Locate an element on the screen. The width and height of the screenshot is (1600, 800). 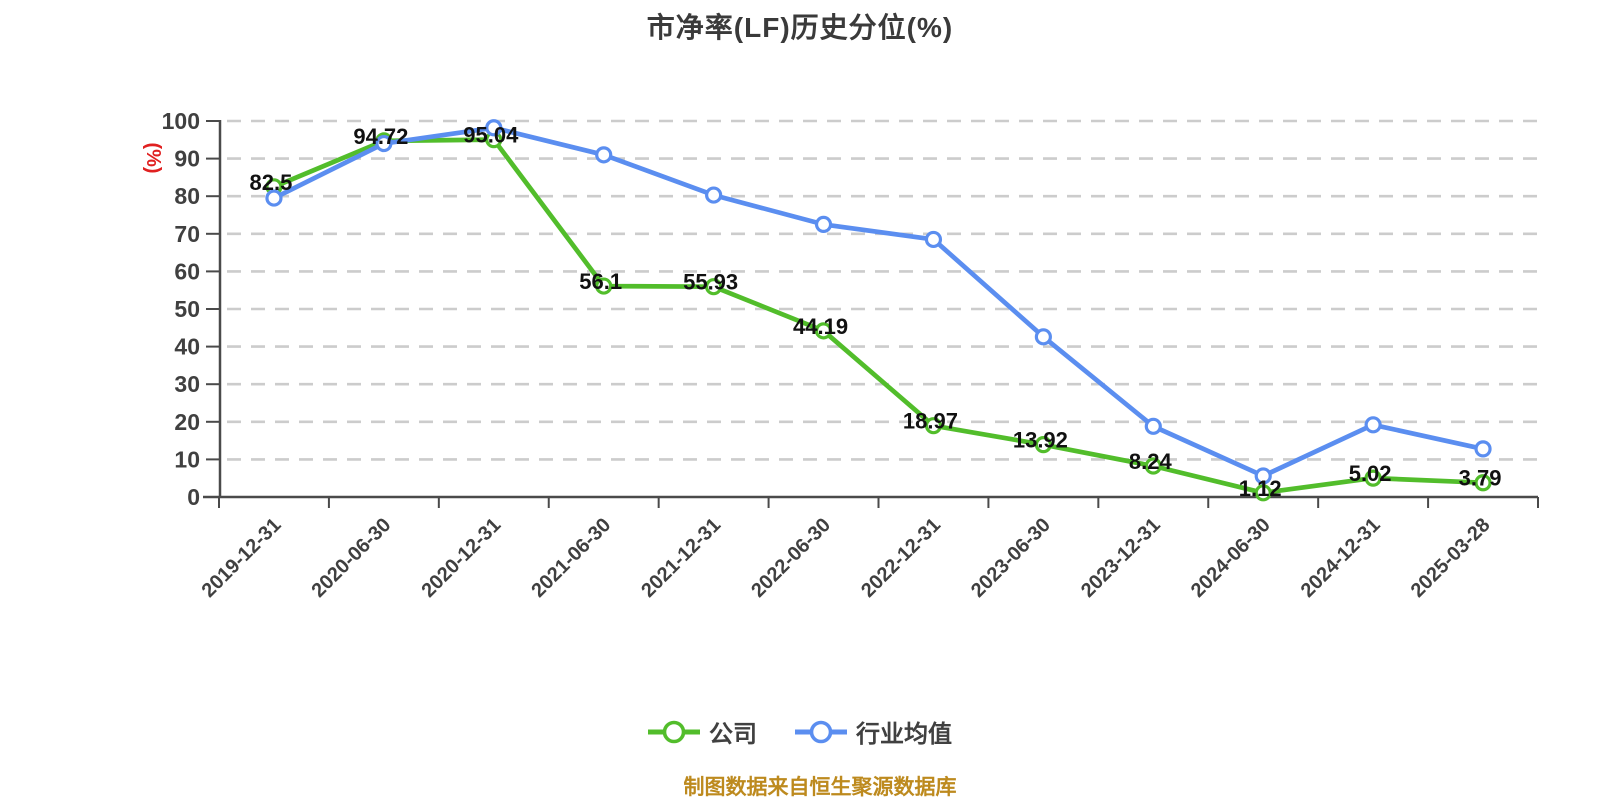
y-tick-label-90: 90 is located at coordinates (187, 159).